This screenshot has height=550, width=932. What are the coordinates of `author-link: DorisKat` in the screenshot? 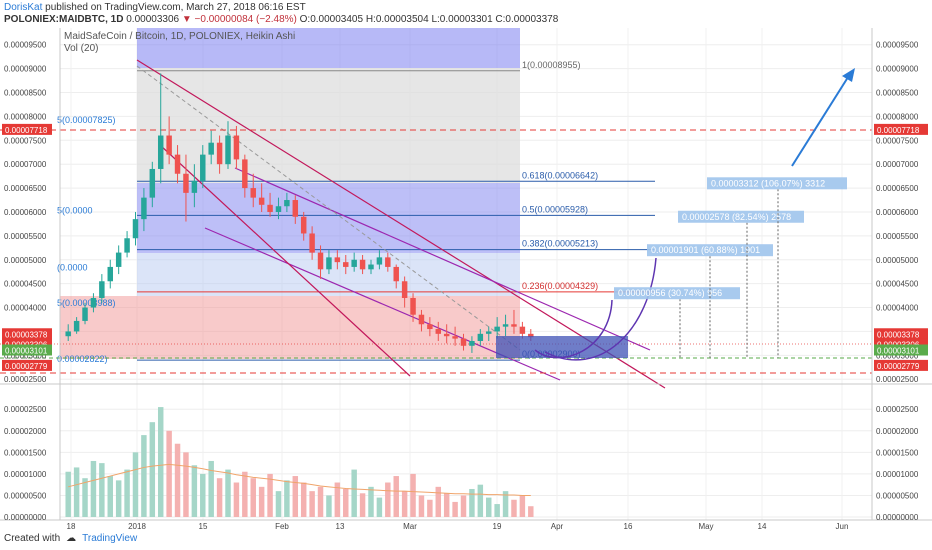 It's located at (23, 7).